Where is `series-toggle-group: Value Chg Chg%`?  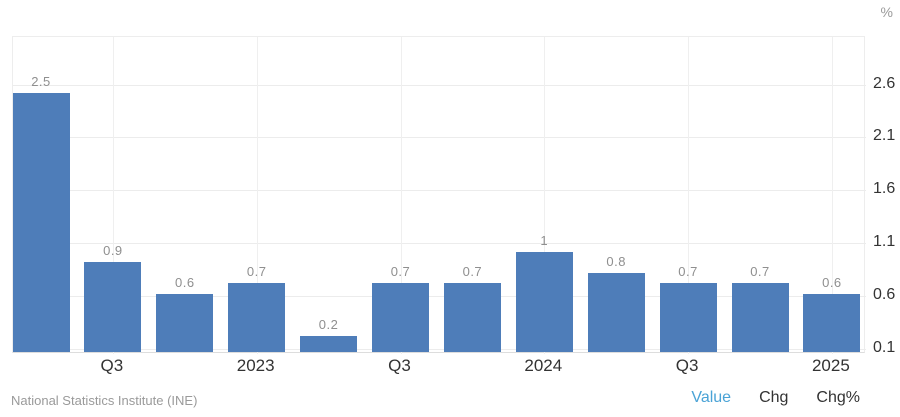
series-toggle-group: Value Chg Chg% is located at coordinates (775, 398).